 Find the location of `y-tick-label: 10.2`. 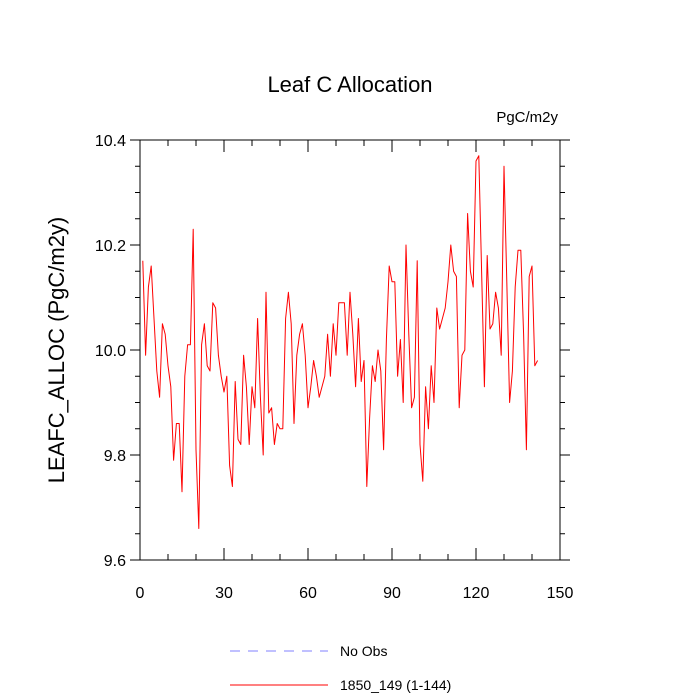

y-tick-label: 10.2 is located at coordinates (110, 246).